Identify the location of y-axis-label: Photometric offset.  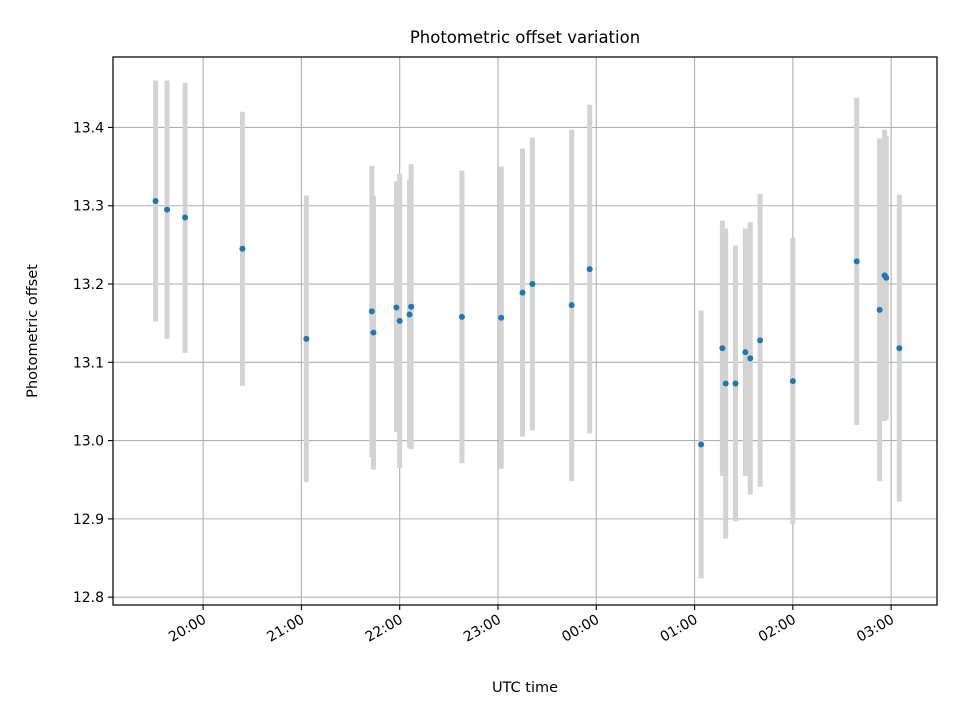
(33, 331).